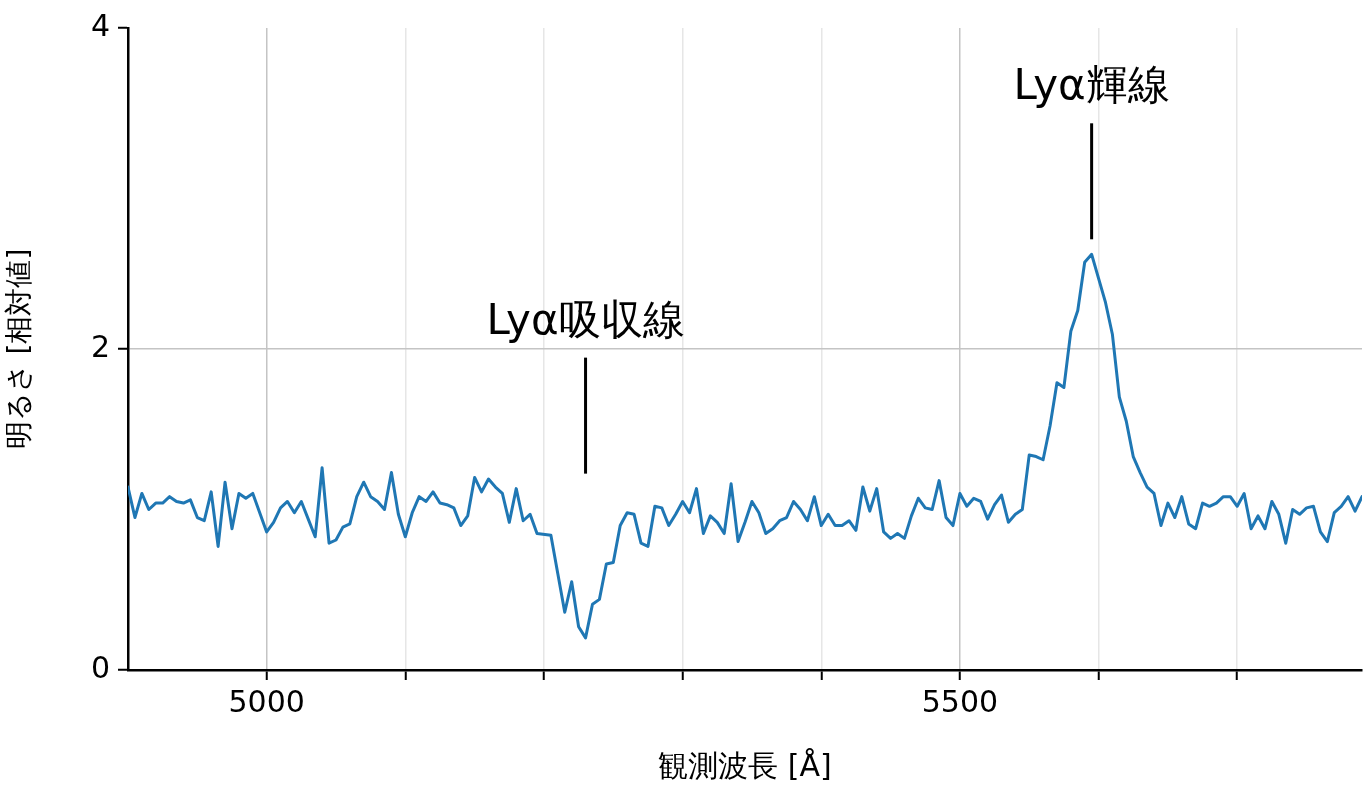 Image resolution: width=1364 pixels, height=790 pixels. I want to click on x-axis-title: 観測波長 [Å], so click(745, 765).